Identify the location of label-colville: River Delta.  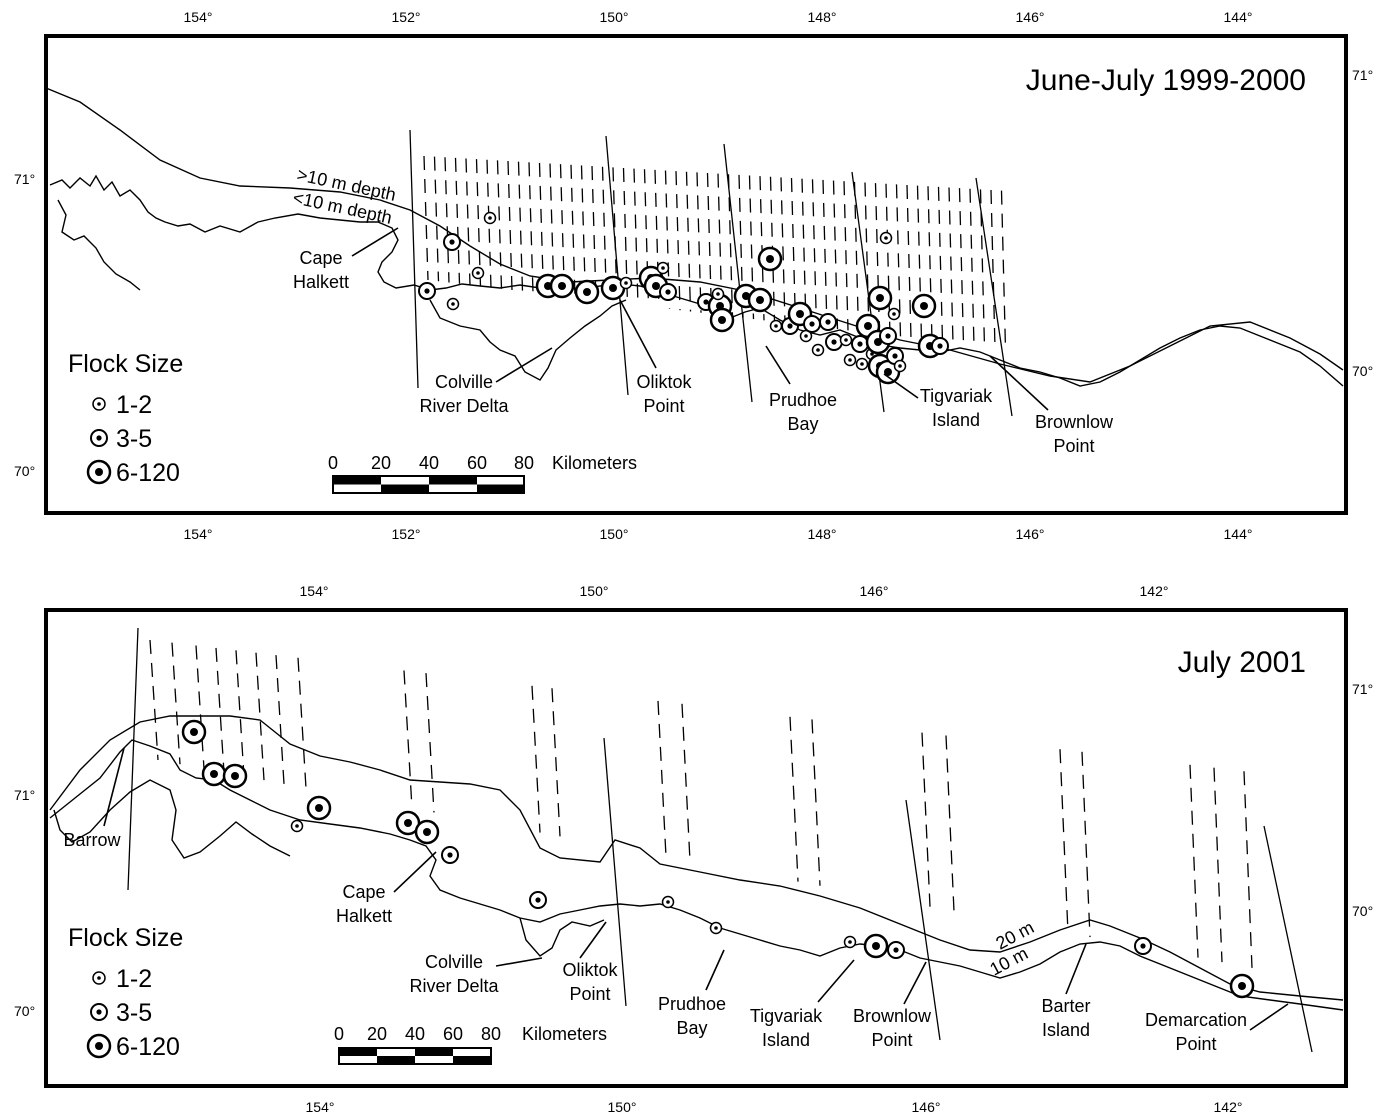
(464, 406).